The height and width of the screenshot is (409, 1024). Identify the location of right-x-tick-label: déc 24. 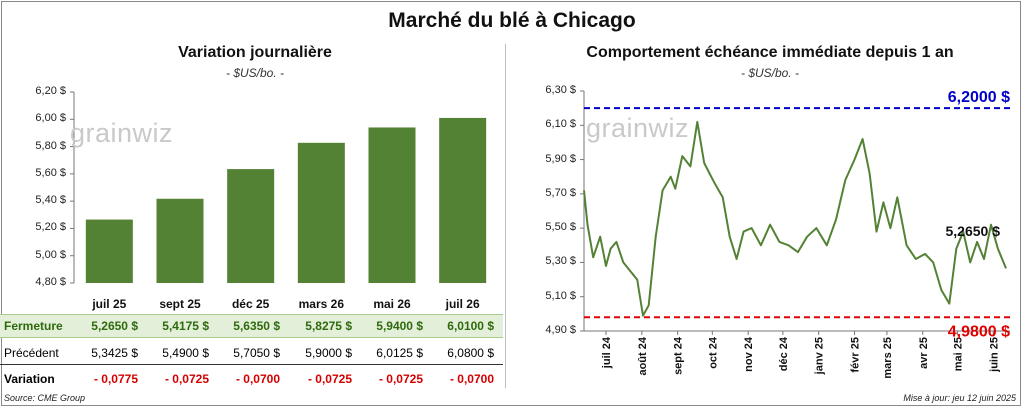
(784, 353).